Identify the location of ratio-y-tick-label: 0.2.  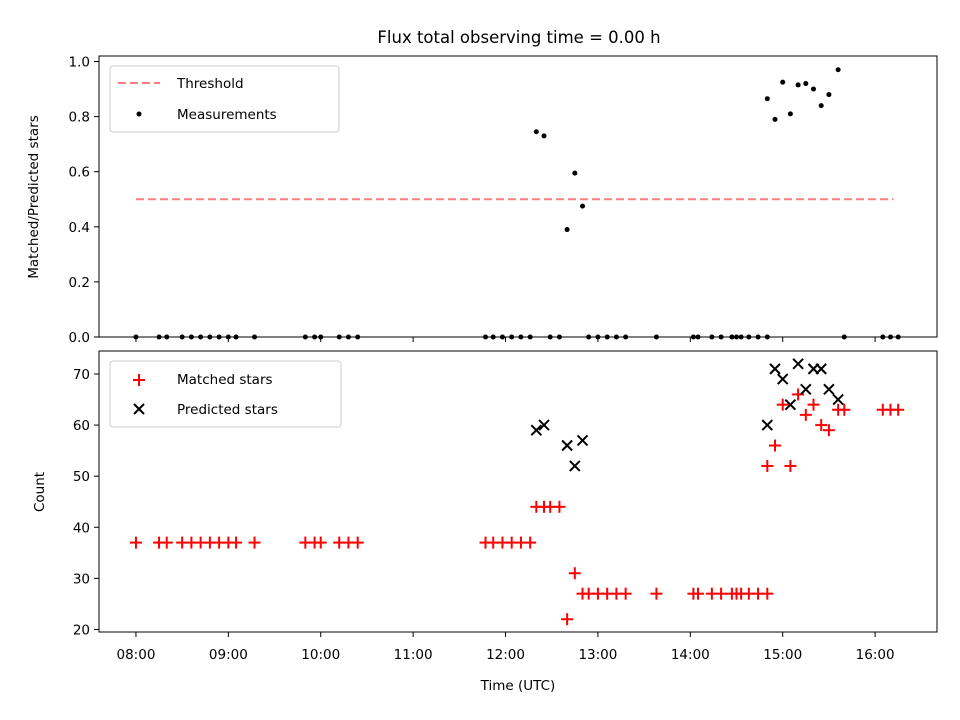
(79, 283).